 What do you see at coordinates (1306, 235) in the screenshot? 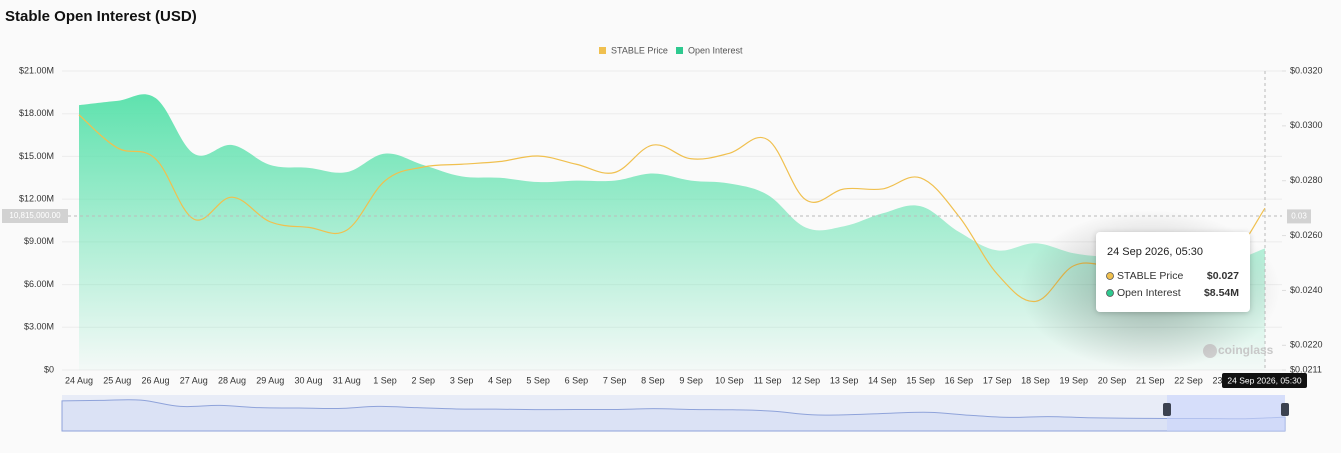
I see `y2-tick-label: $0.0260` at bounding box center [1306, 235].